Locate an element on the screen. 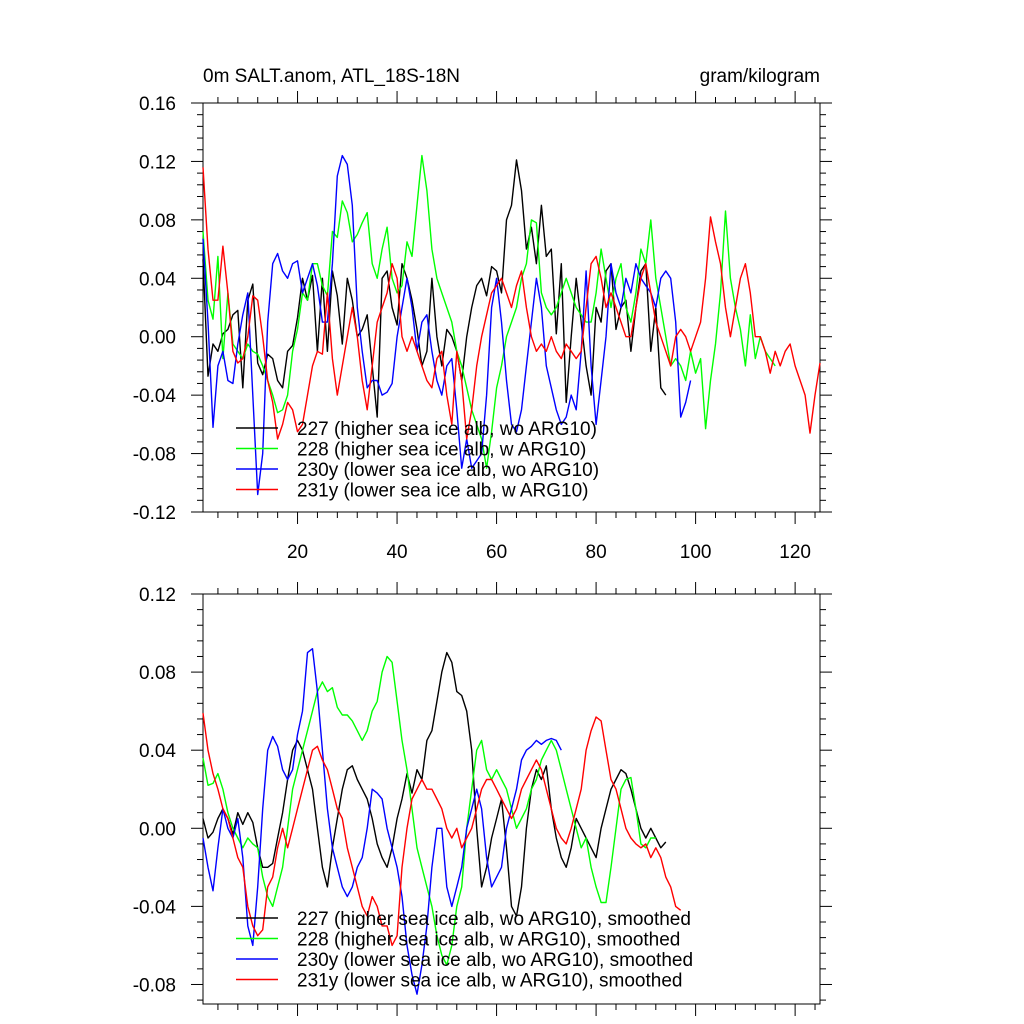  x-tick-label: 20 is located at coordinates (297, 552).